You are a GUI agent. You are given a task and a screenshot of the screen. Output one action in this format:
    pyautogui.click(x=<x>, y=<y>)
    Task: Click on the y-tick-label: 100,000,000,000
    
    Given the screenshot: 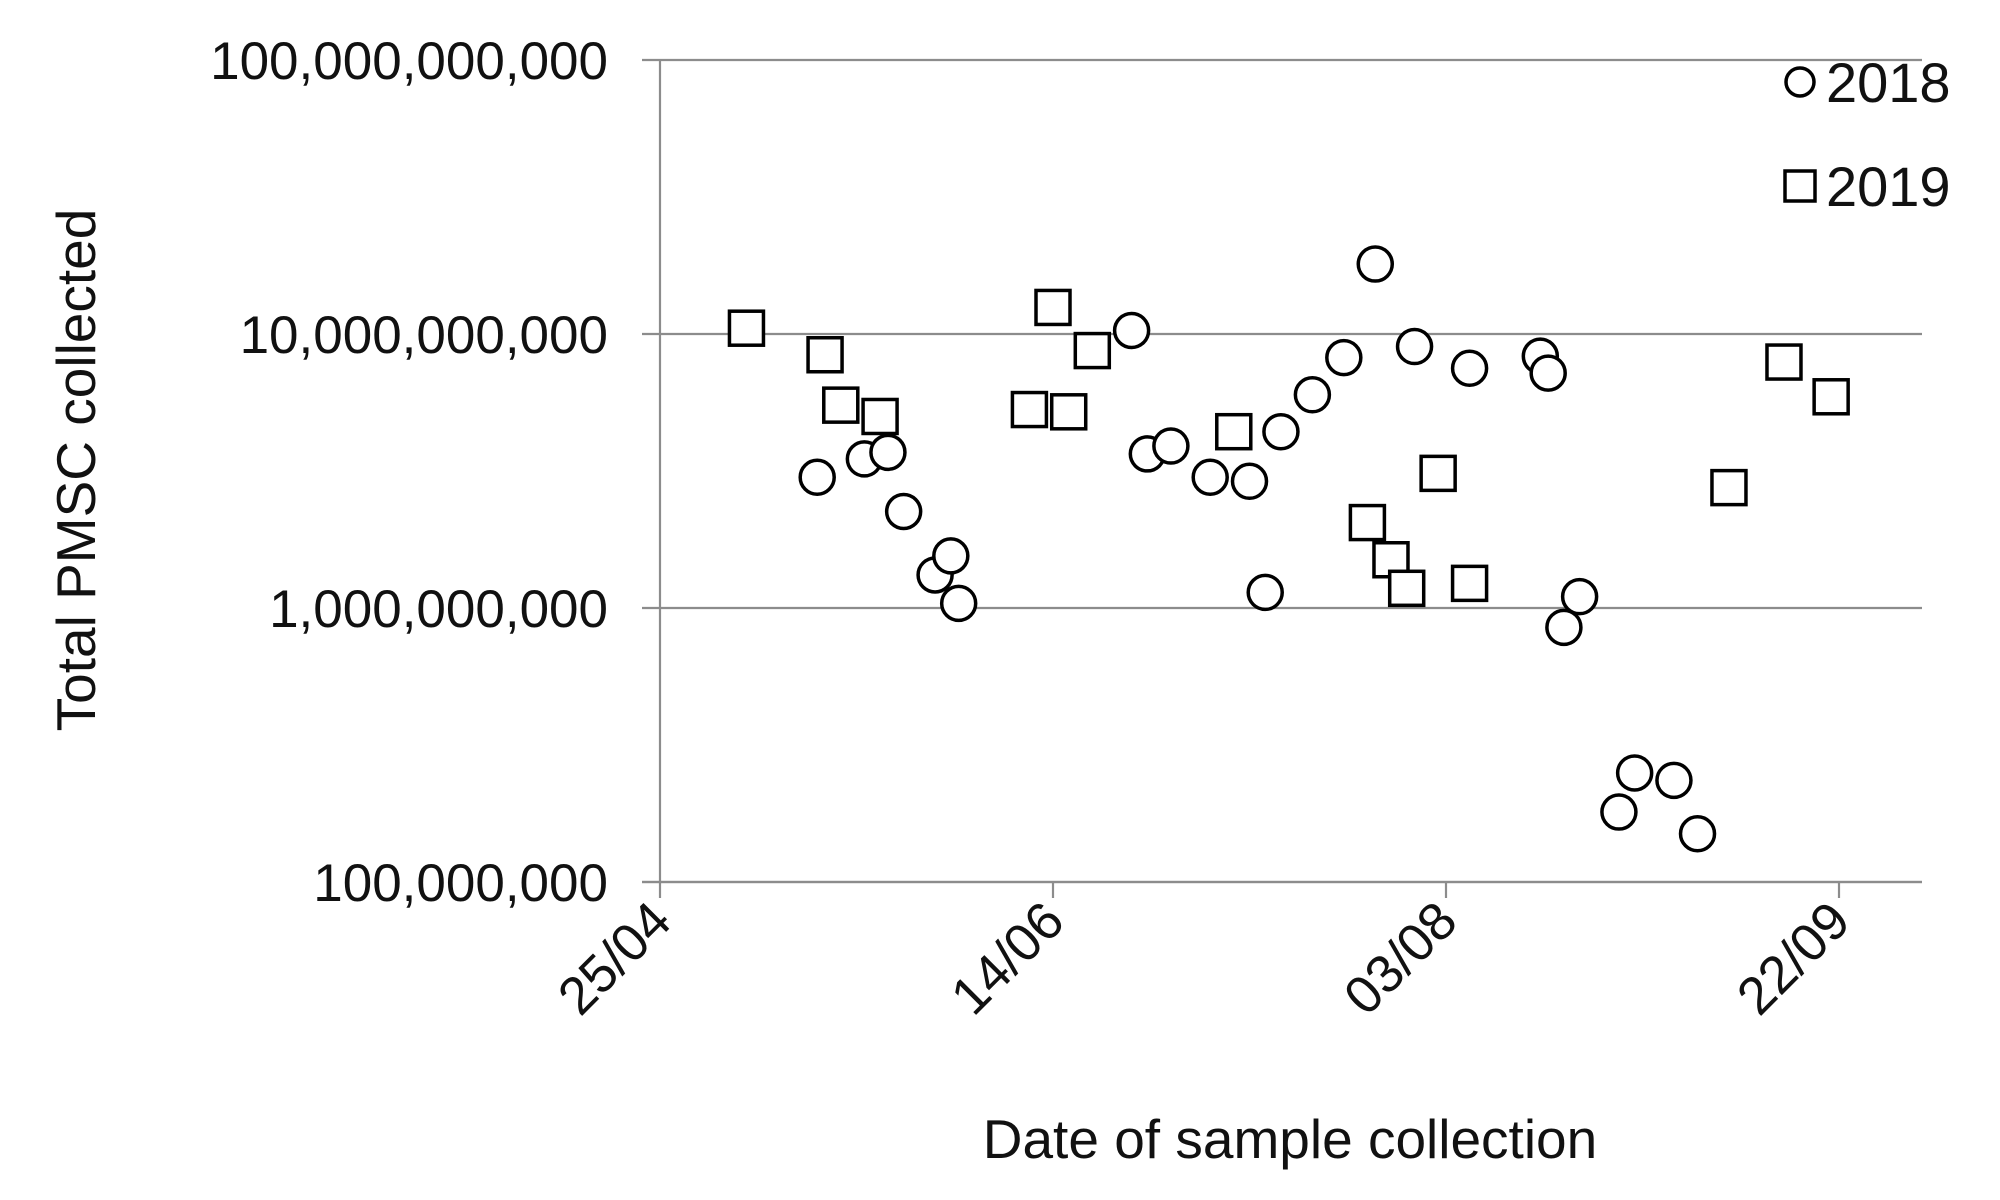 What is the action you would take?
    pyautogui.click(x=409, y=61)
    